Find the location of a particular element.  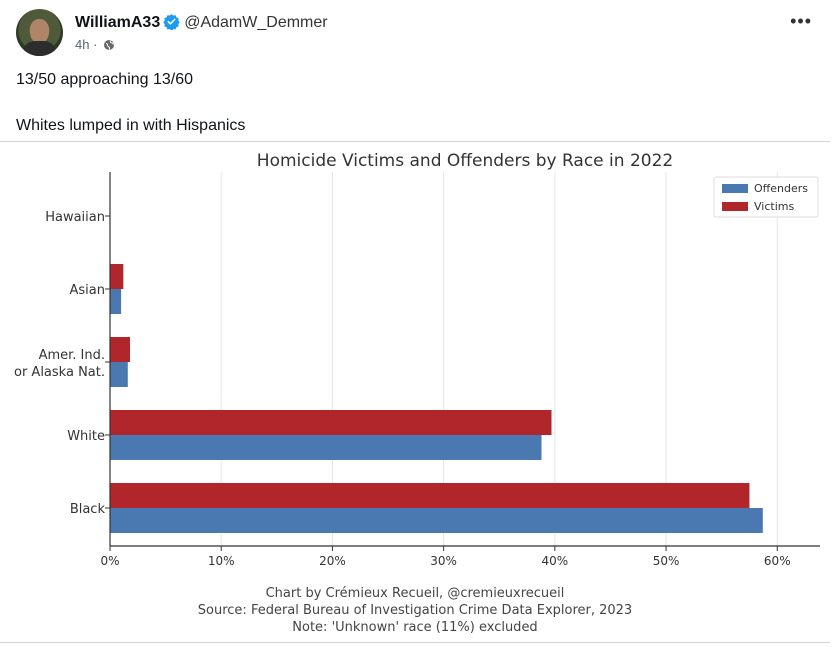

author-row: WilliamA33 @AdamW_Demmer is located at coordinates (201, 24).